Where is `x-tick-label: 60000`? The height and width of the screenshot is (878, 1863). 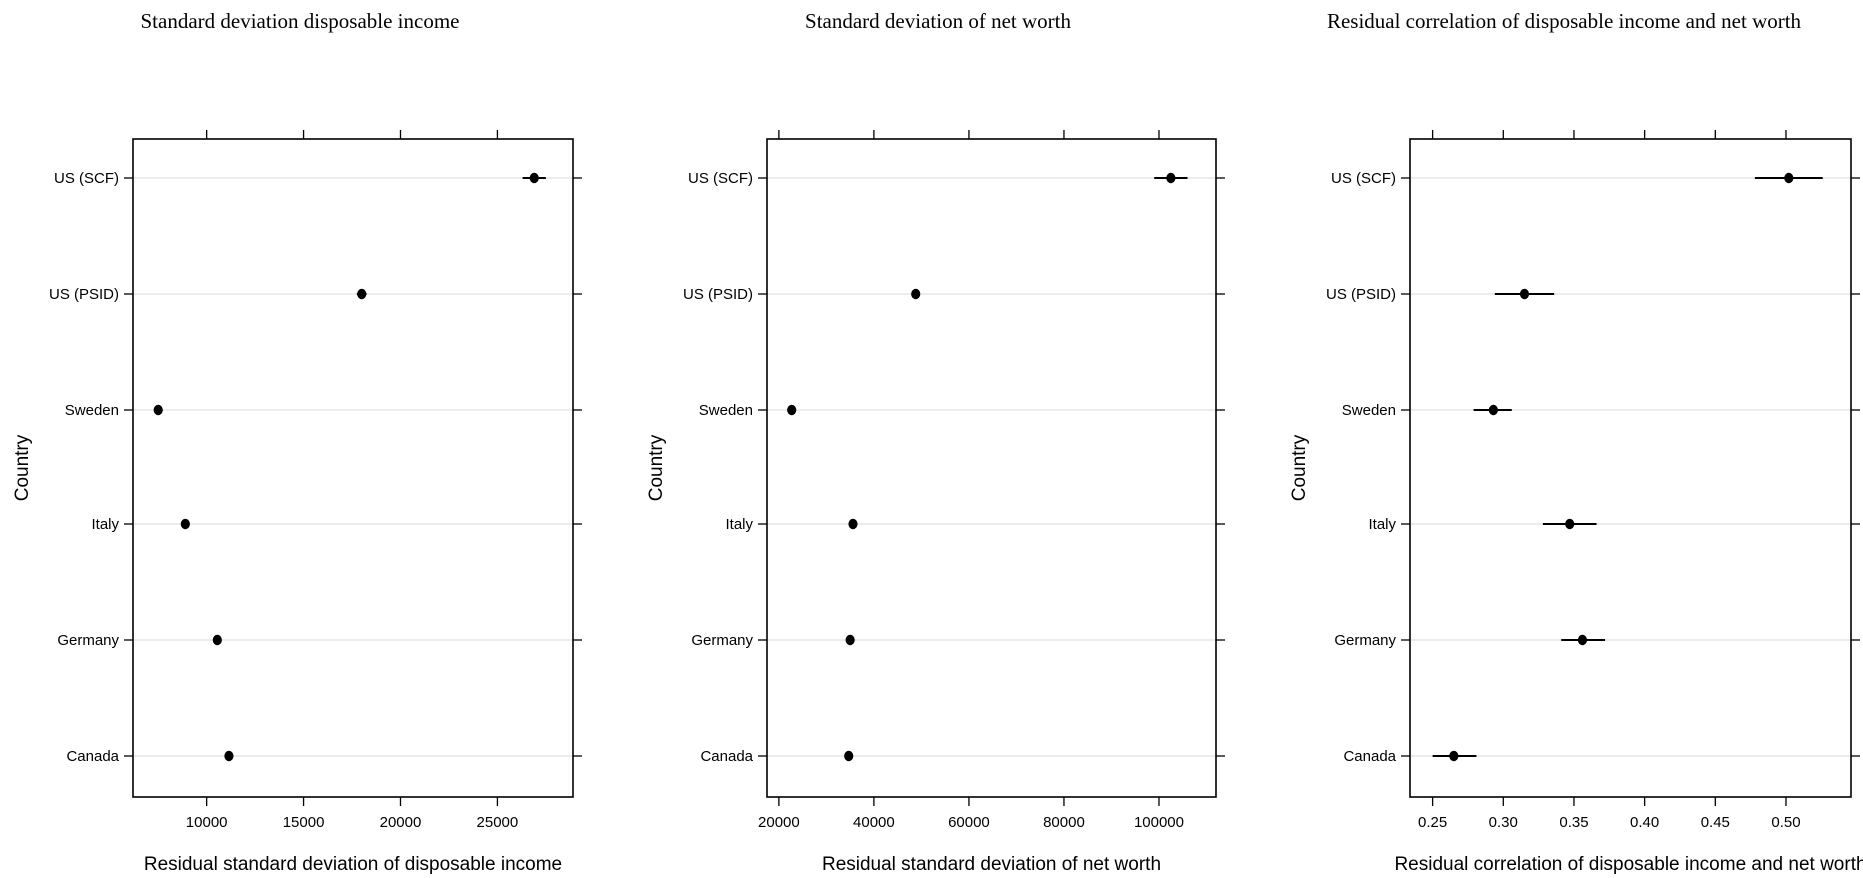 x-tick-label: 60000 is located at coordinates (969, 822).